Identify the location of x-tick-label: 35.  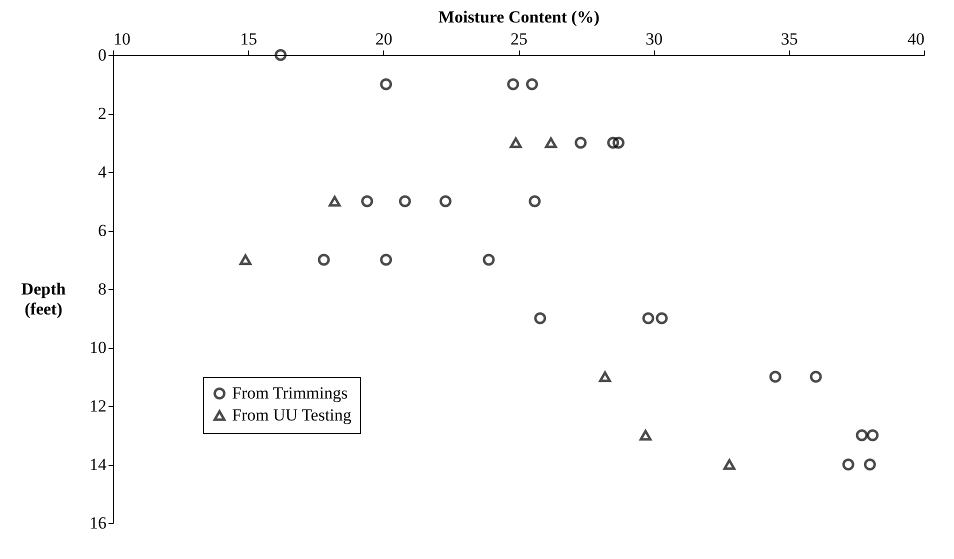
(789, 39).